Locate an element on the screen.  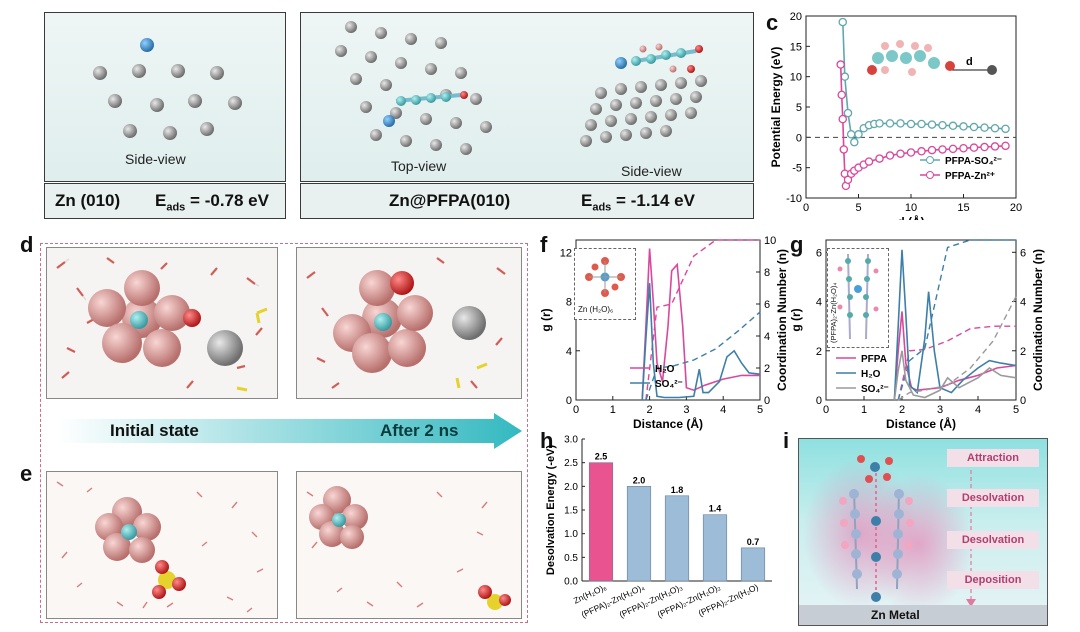
y-right-tick-label: 0 is located at coordinates (767, 401).